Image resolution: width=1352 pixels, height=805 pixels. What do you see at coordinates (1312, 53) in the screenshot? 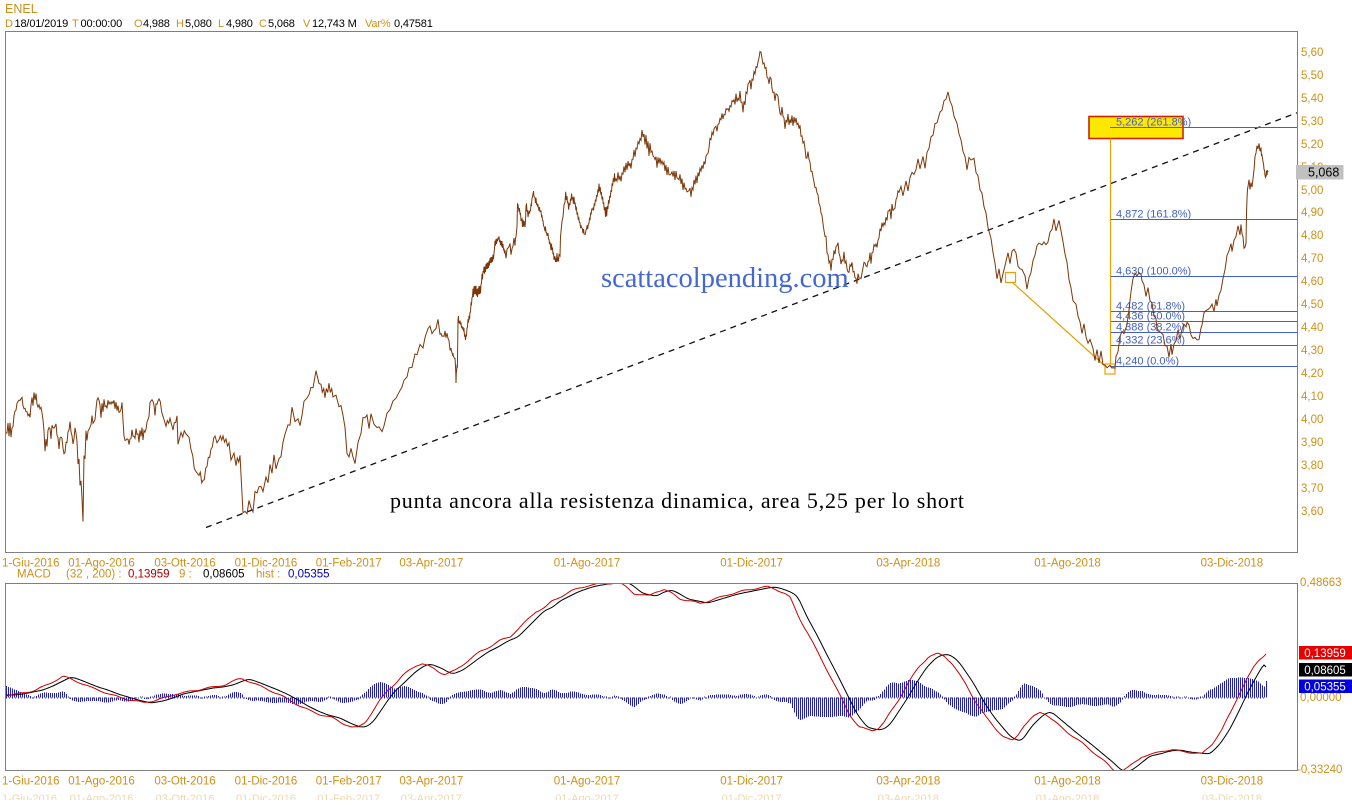
I see `svg-text: 5,60` at bounding box center [1312, 53].